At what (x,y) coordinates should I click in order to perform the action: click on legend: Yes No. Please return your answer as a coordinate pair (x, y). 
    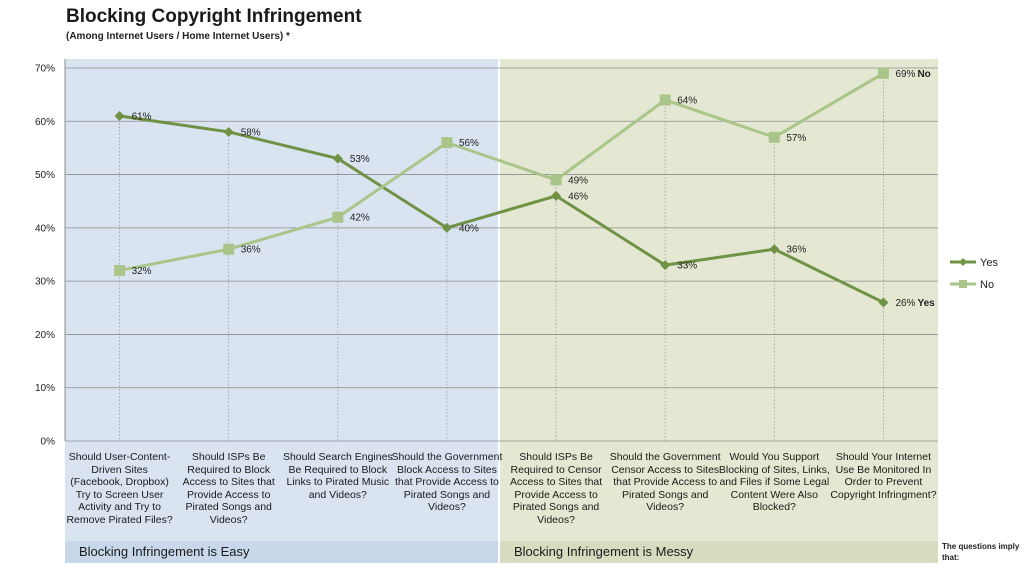
    Looking at the image, I should click on (974, 274).